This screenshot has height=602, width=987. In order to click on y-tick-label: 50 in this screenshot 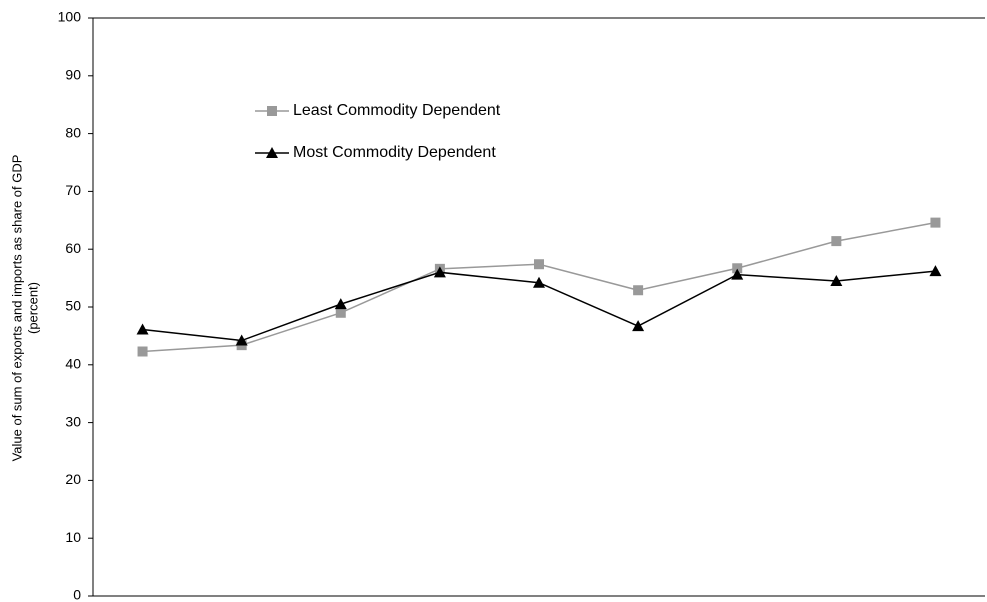, I will do `click(73, 306)`.